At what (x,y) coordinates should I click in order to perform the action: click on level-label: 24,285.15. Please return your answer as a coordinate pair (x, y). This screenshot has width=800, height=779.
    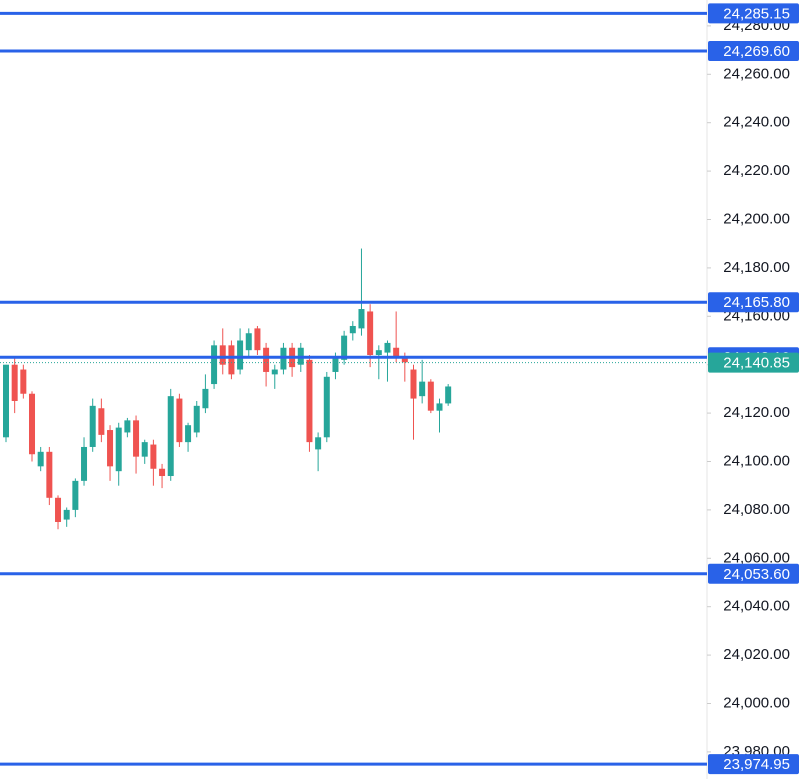
    Looking at the image, I should click on (756, 13).